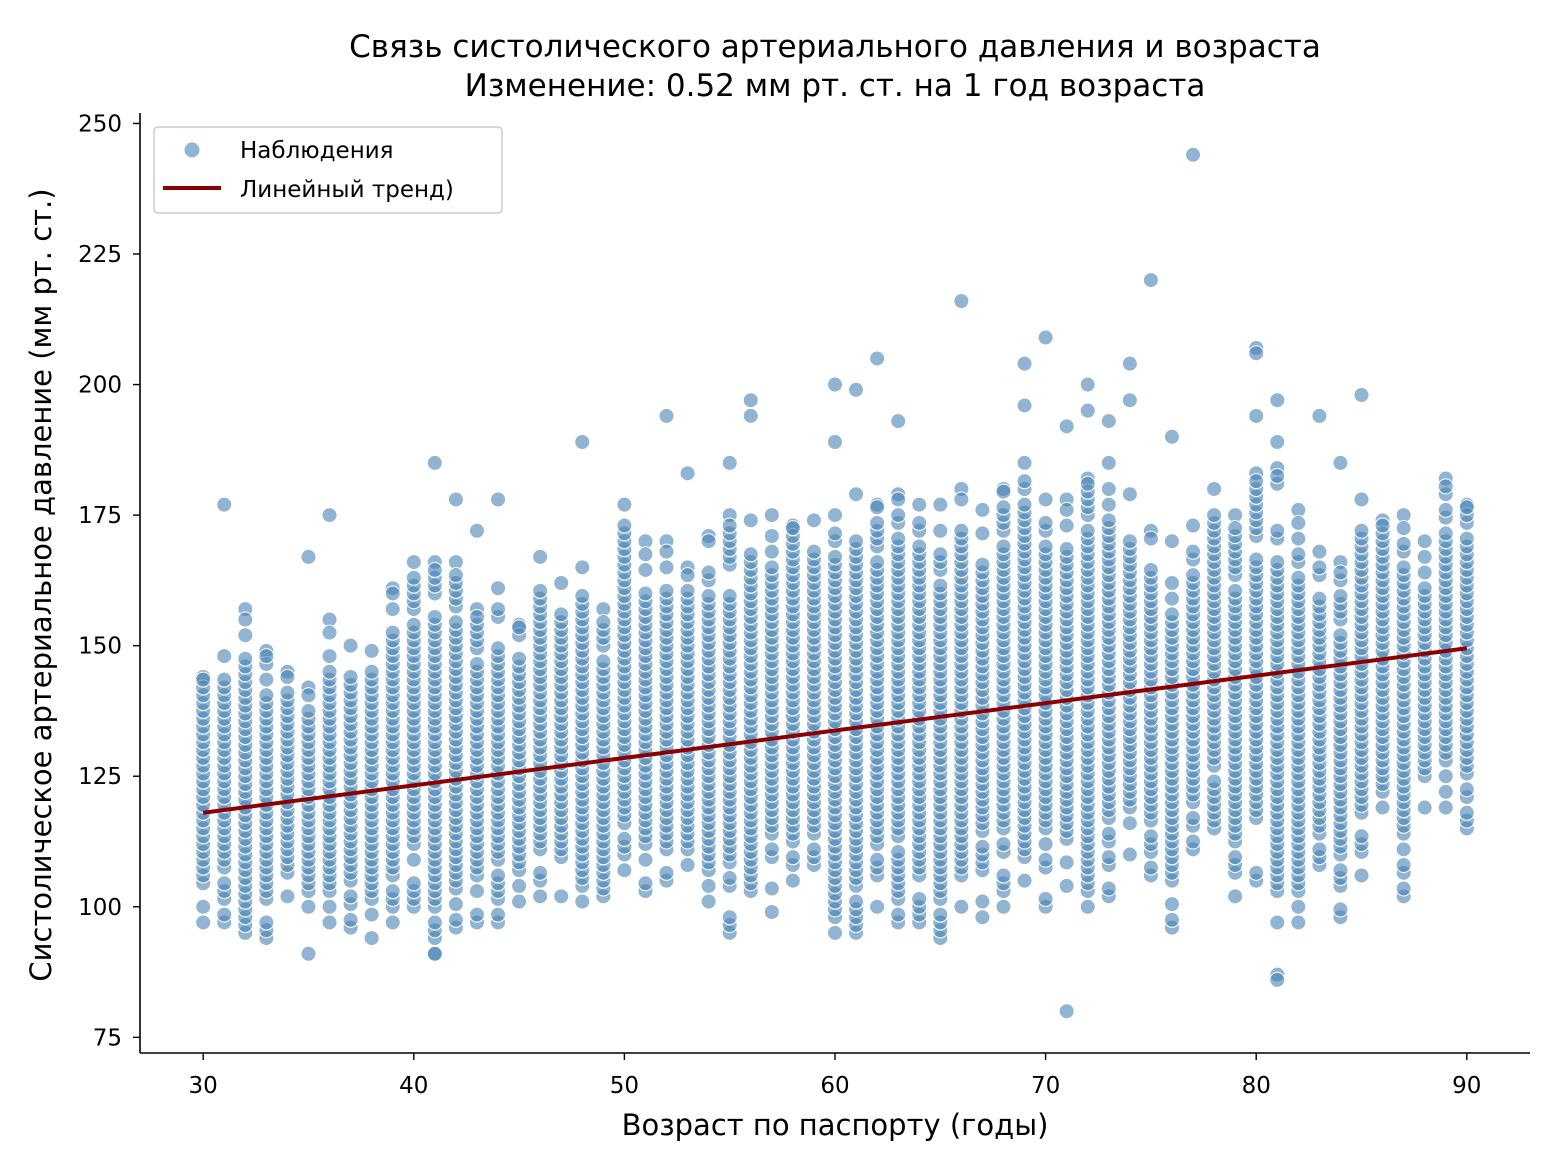 The width and height of the screenshot is (1560, 1170). I want to click on legend-label-observations: Наблюдения, so click(317, 151).